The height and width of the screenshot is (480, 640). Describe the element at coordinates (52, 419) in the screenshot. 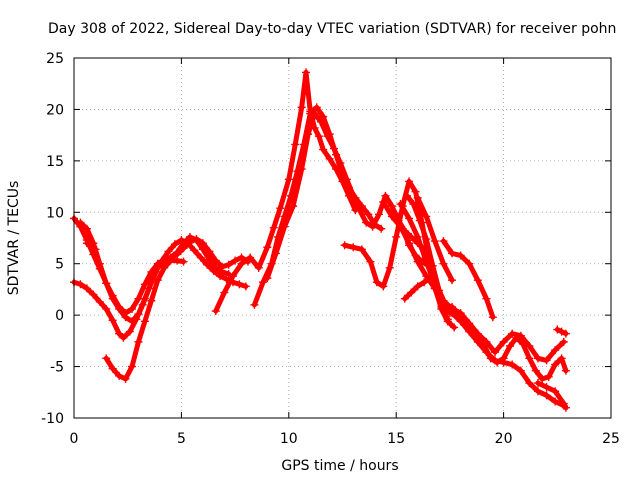

I see `y-tick-label: -10` at that location.